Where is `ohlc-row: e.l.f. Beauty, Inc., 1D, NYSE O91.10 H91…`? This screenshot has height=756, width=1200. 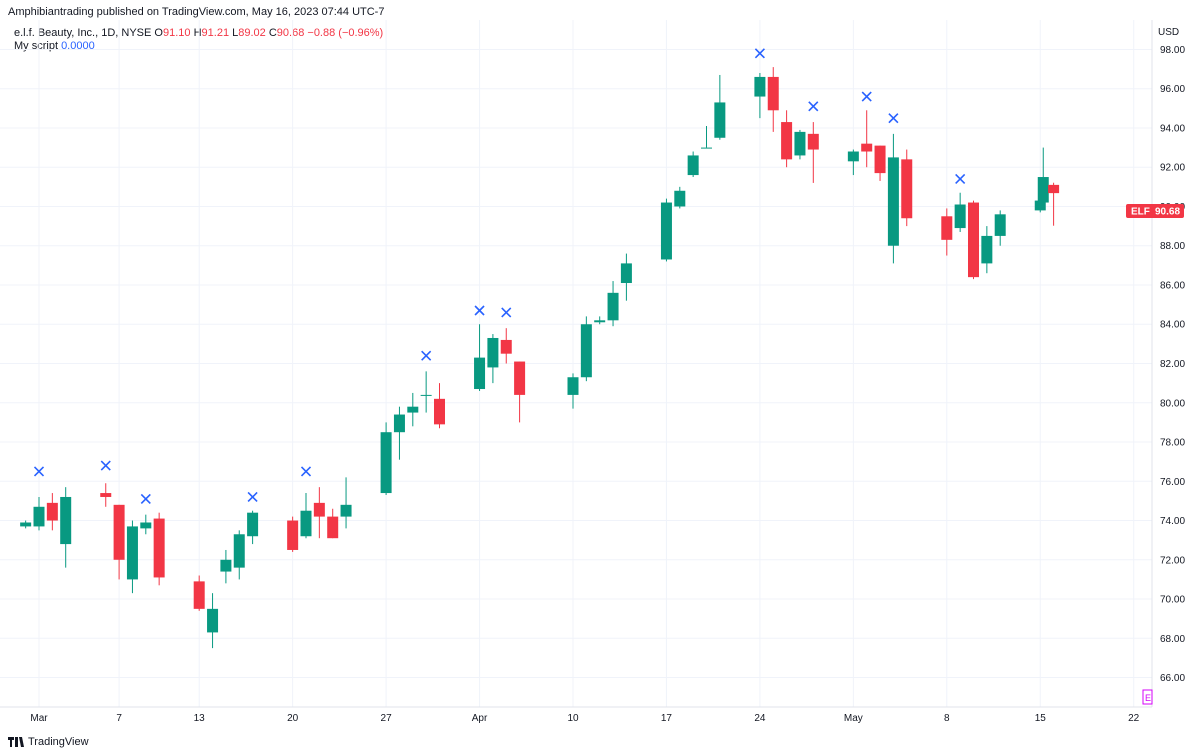 ohlc-row: e.l.f. Beauty, Inc., 1D, NYSE O91.10 H91… is located at coordinates (198, 33).